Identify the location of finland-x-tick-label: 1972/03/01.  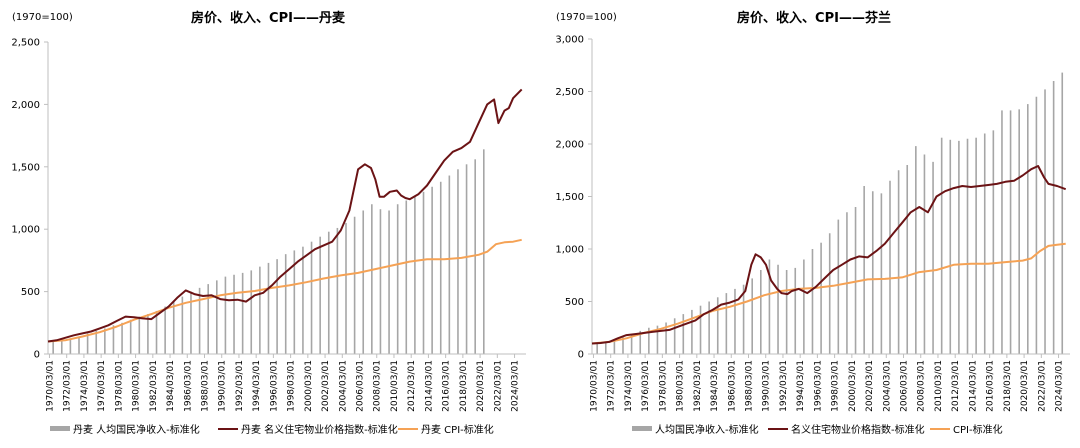
(612, 386).